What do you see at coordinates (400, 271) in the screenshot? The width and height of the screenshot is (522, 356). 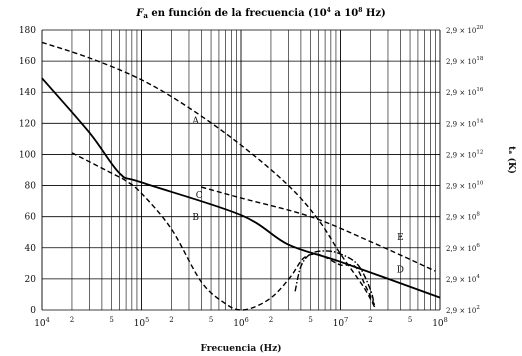 I see `annotation-d: D` at bounding box center [400, 271].